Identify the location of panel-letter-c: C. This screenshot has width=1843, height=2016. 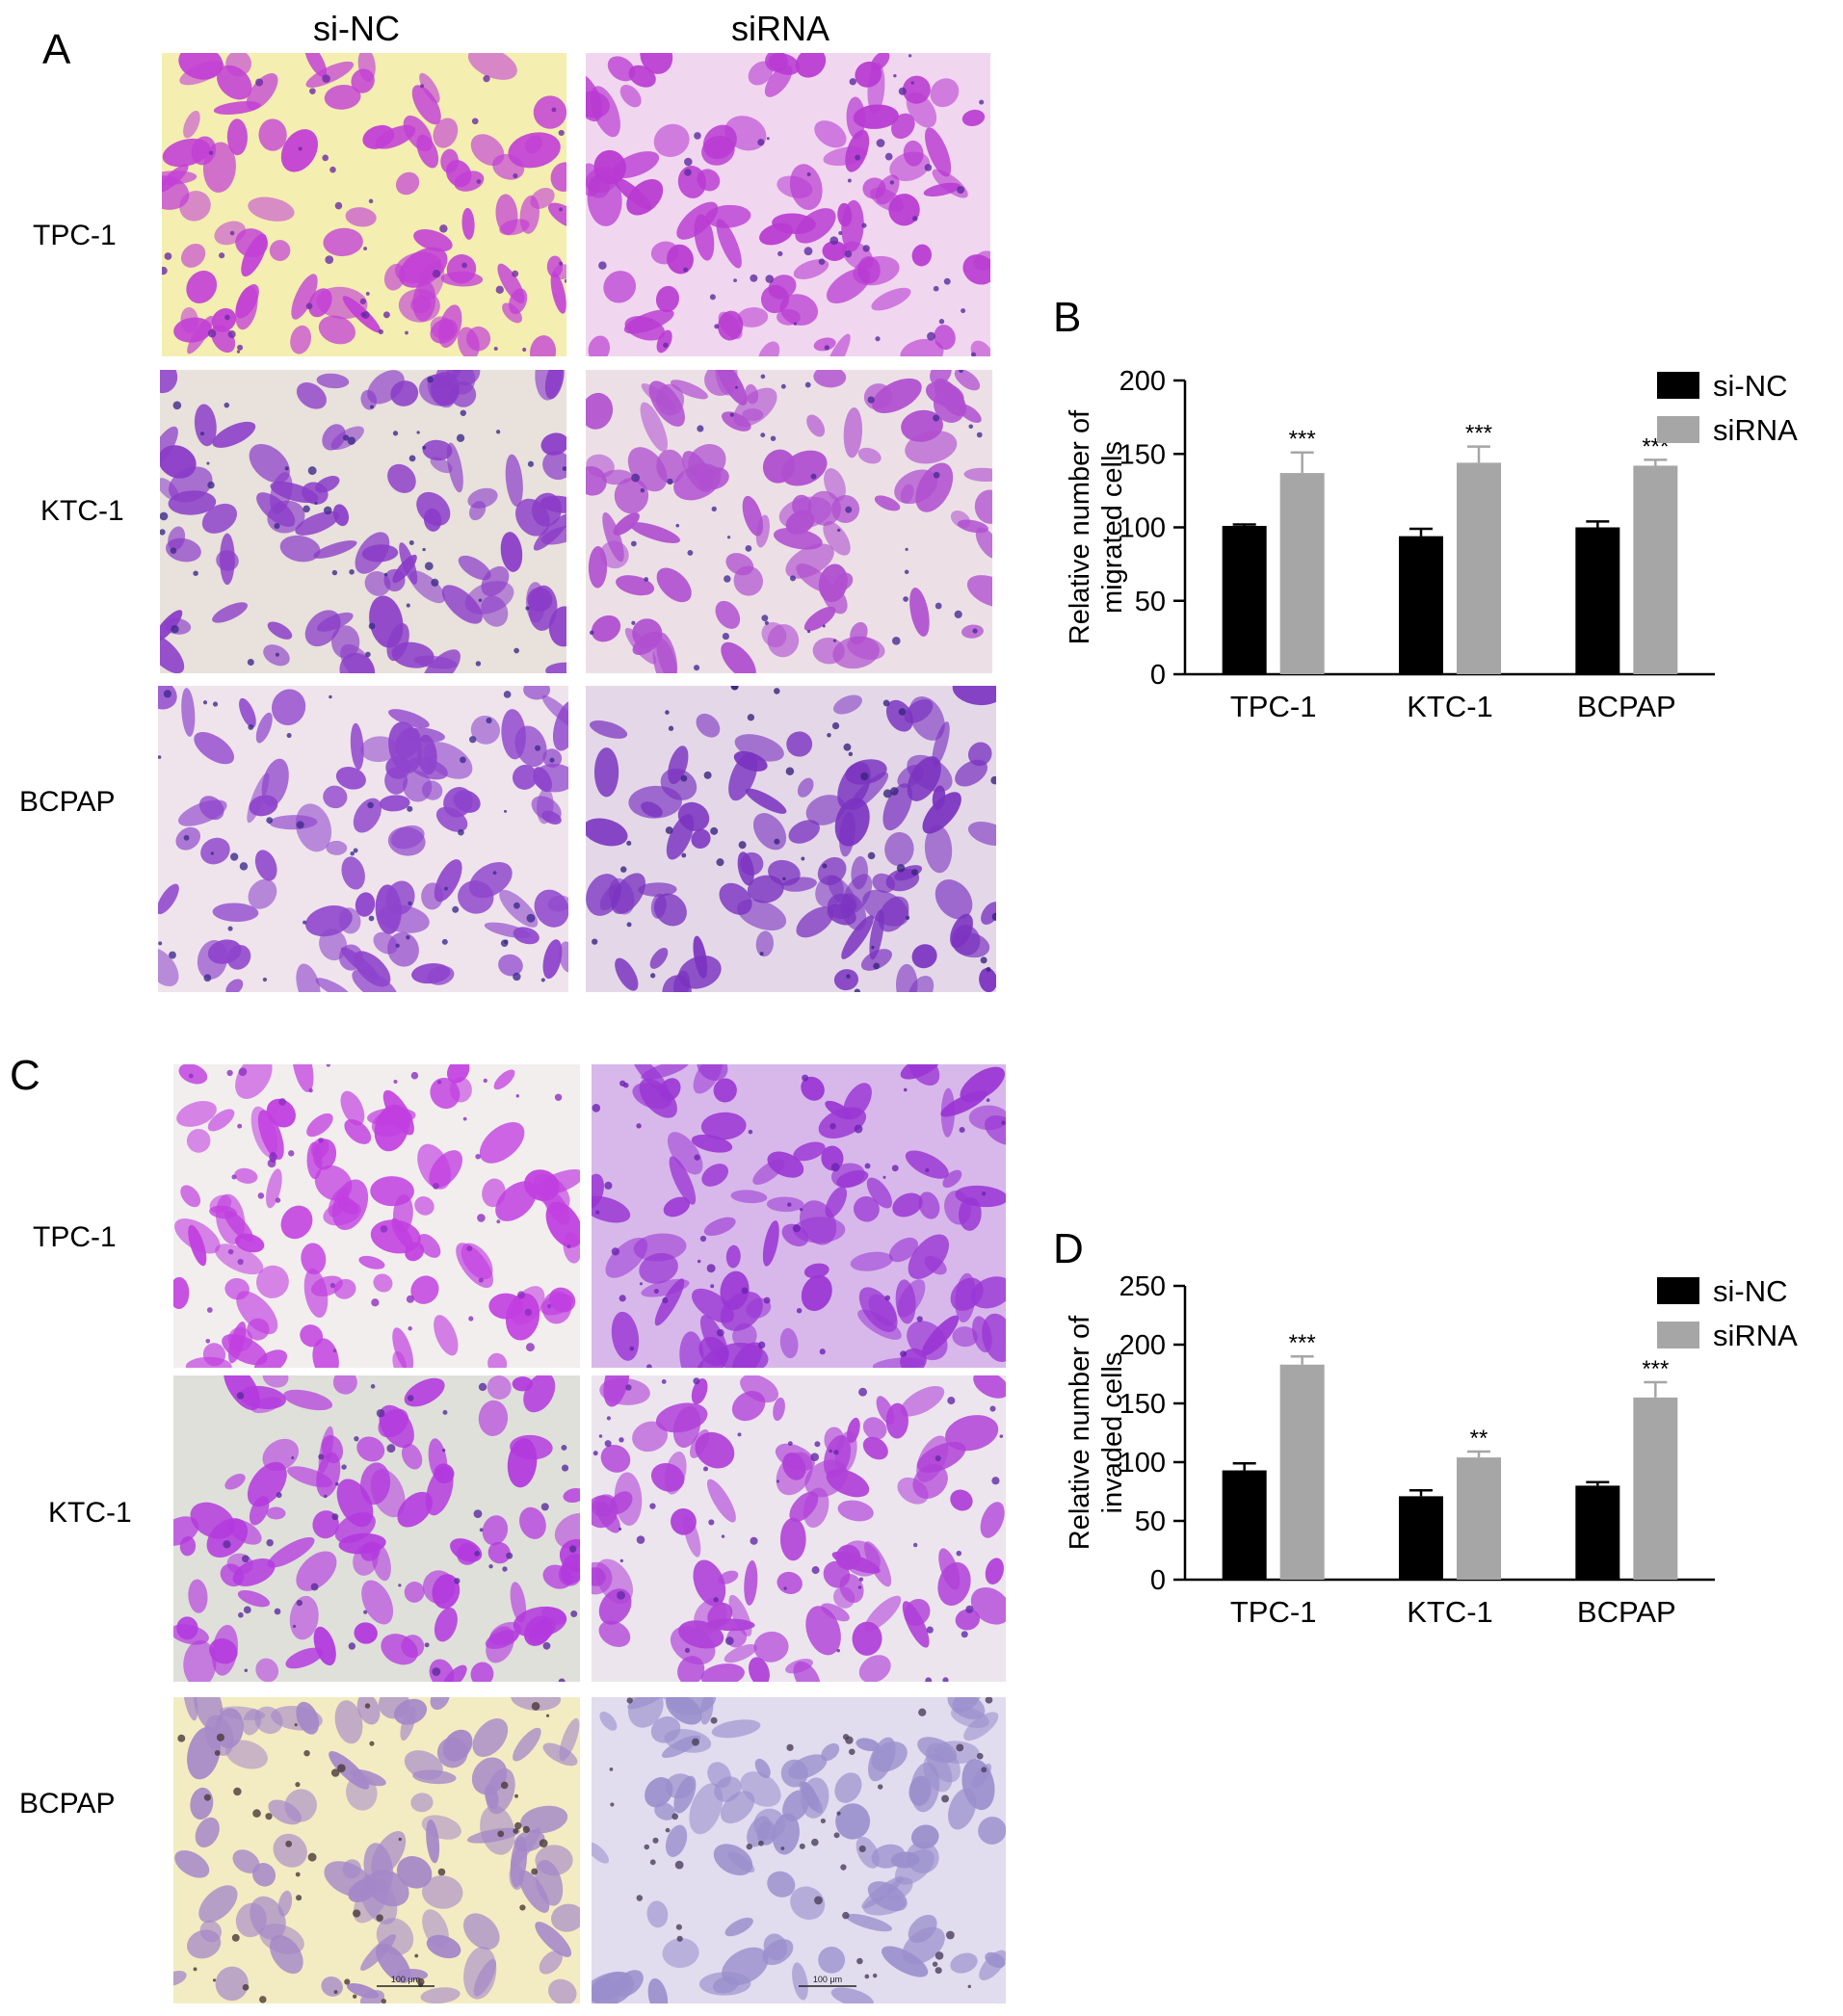
(25, 1075).